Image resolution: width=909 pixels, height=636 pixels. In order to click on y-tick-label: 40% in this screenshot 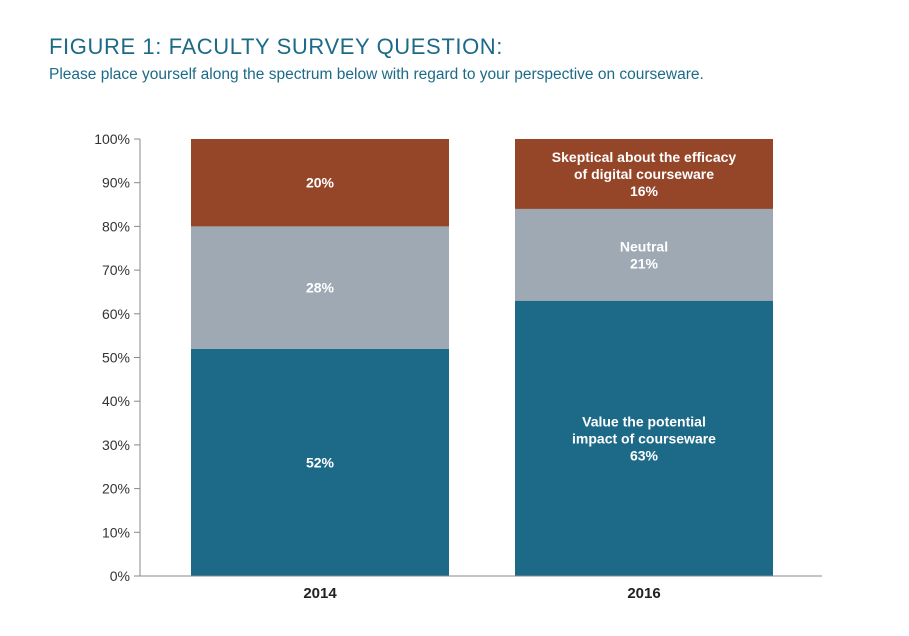, I will do `click(116, 401)`.